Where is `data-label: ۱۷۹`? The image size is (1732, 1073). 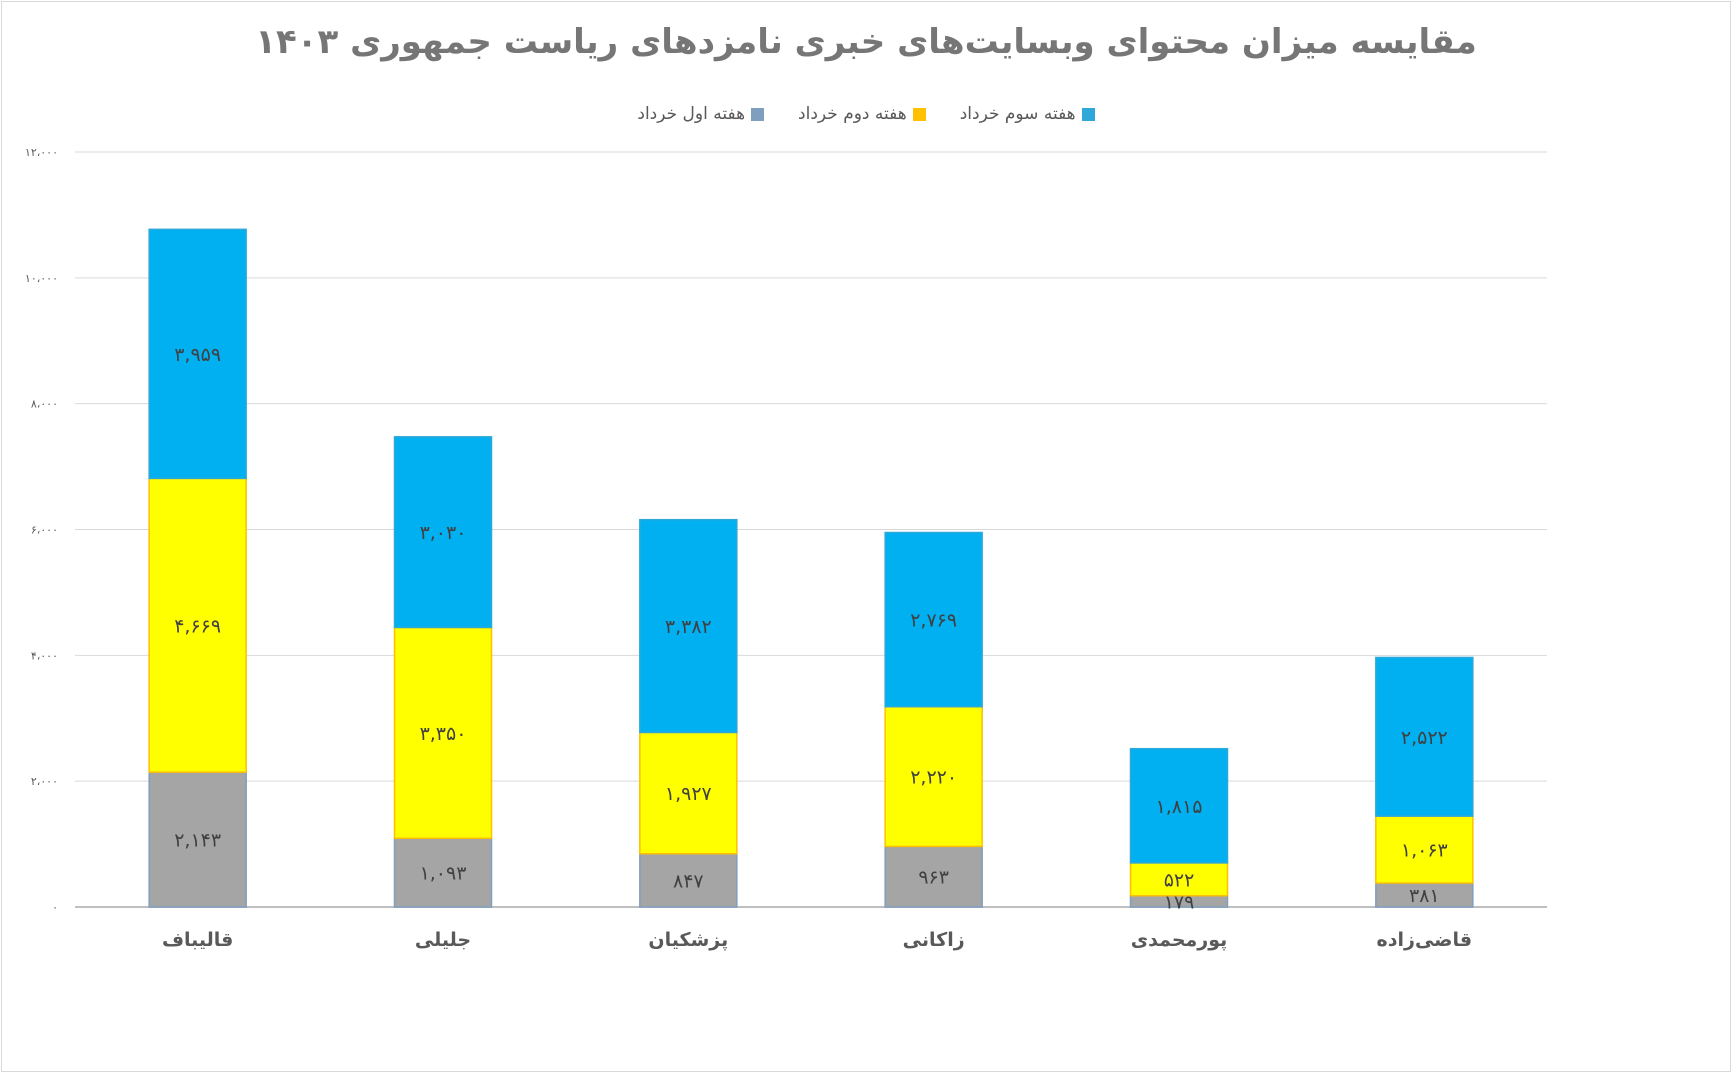 data-label: ۱۷۹ is located at coordinates (1179, 902).